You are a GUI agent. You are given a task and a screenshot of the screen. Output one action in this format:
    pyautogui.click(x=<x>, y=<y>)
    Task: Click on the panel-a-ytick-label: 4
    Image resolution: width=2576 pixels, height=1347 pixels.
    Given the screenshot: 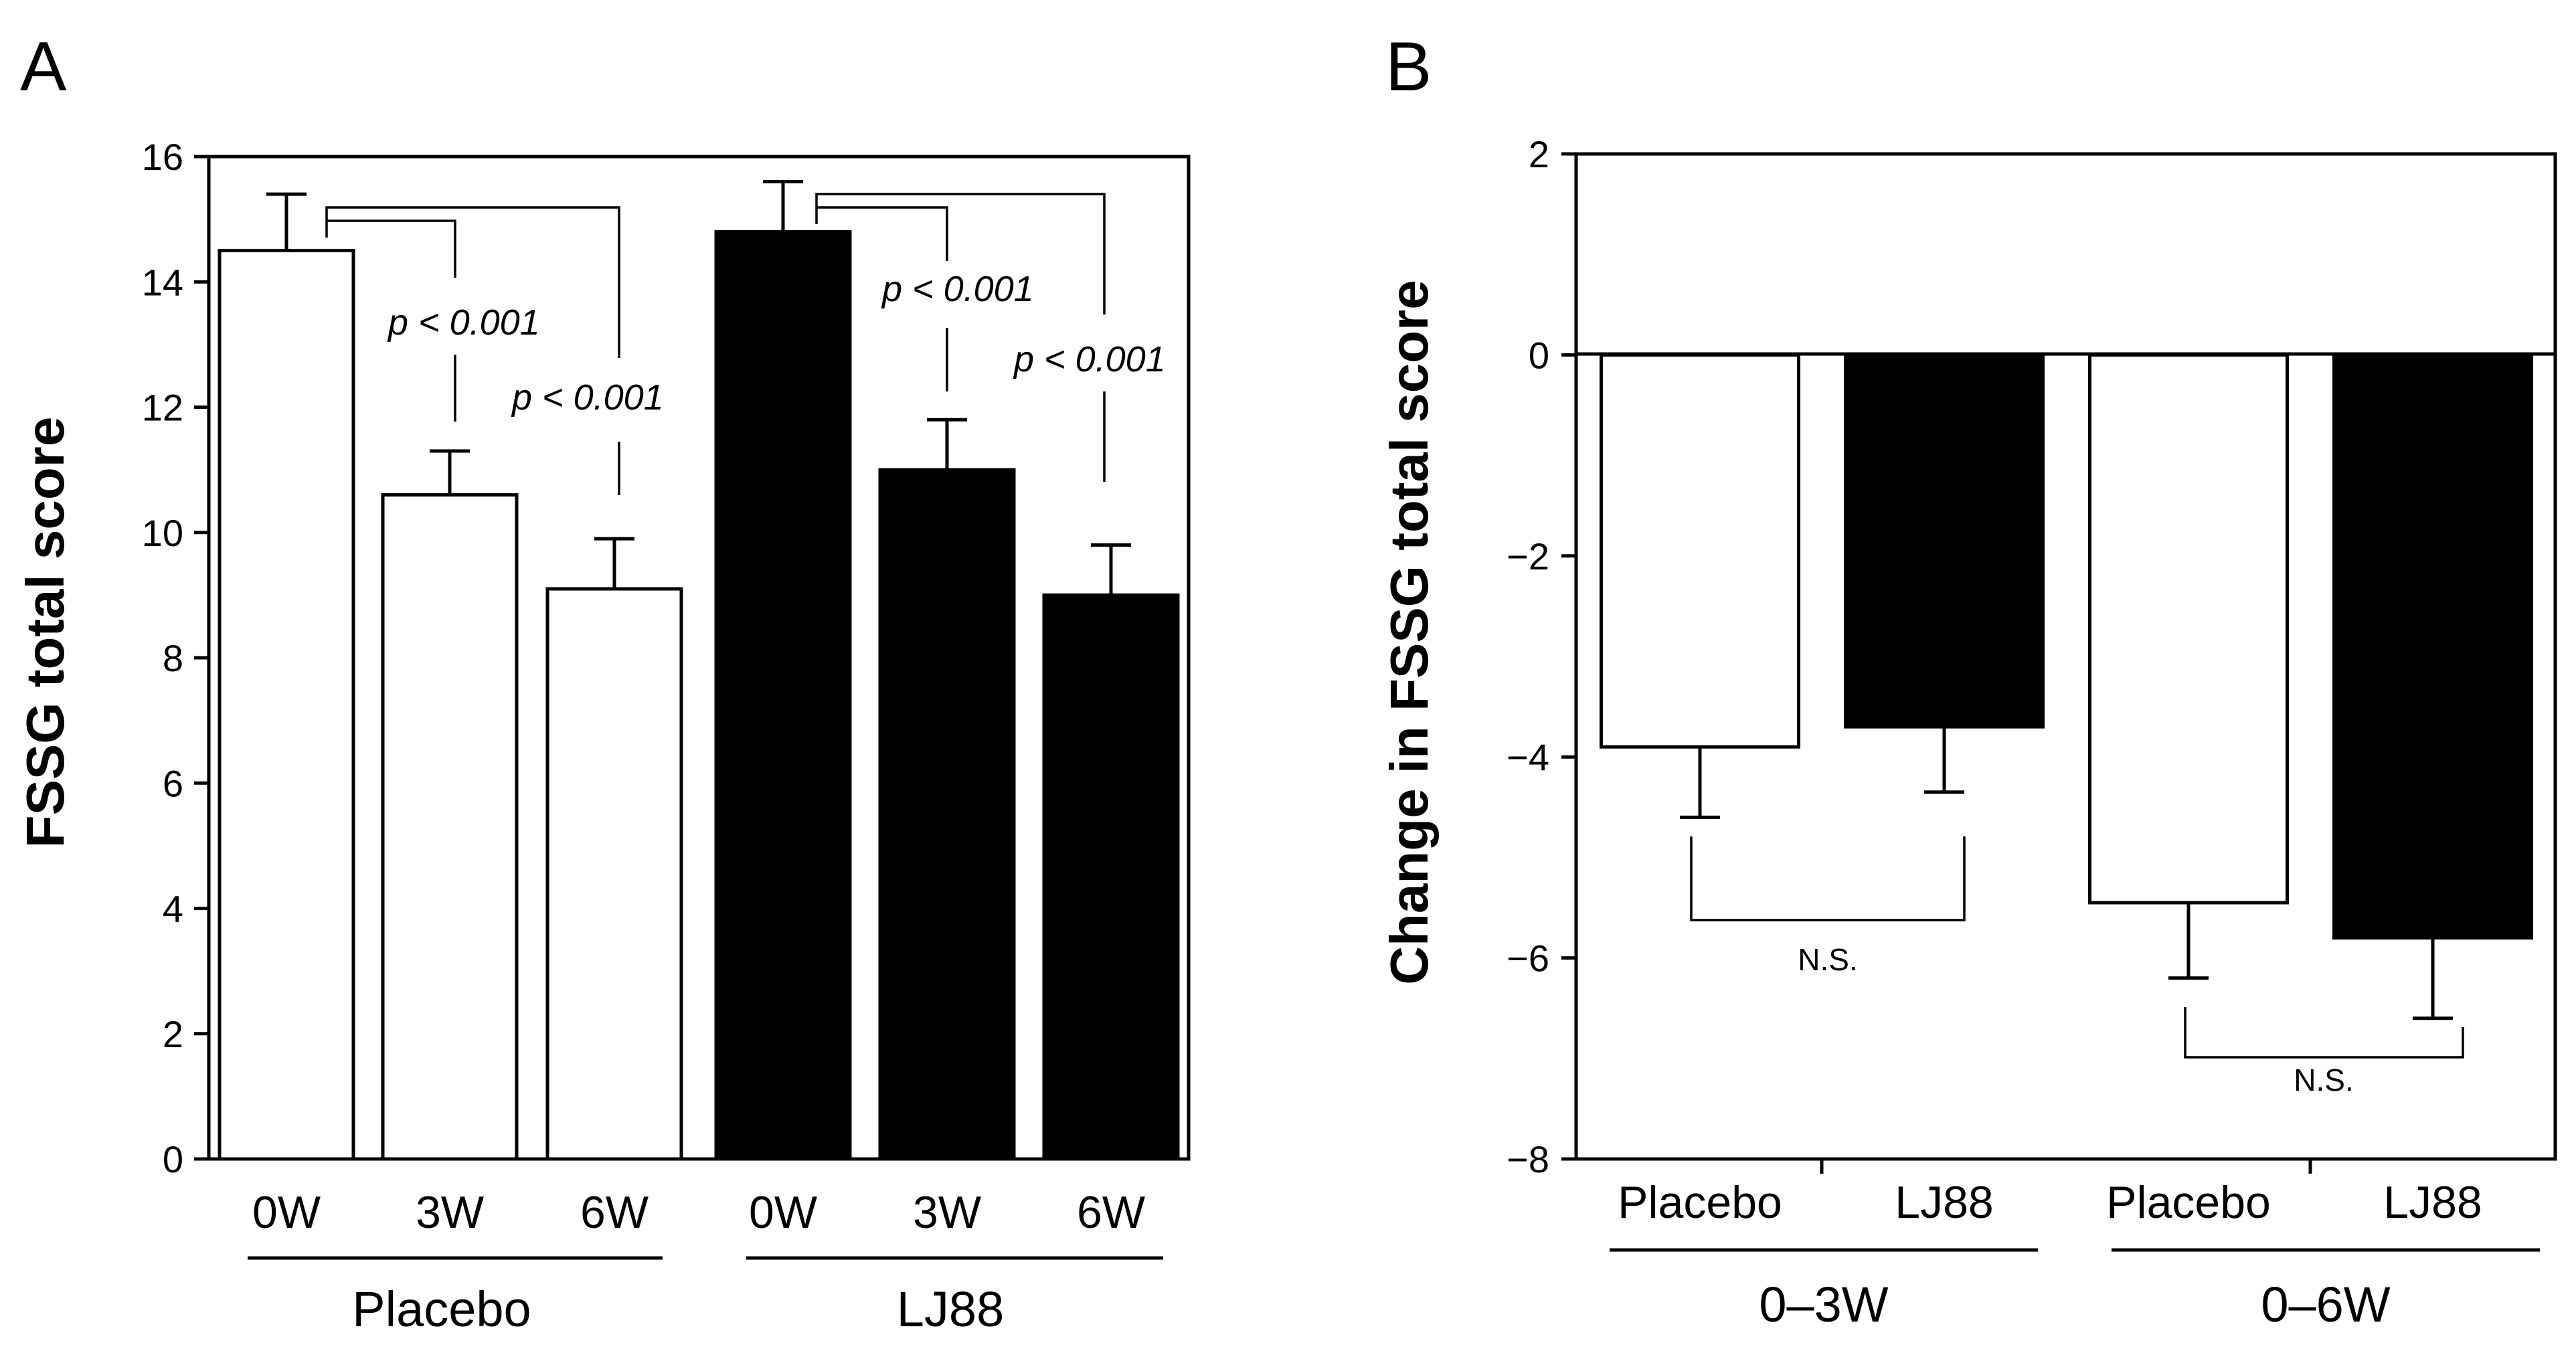 What is the action you would take?
    pyautogui.click(x=173, y=909)
    